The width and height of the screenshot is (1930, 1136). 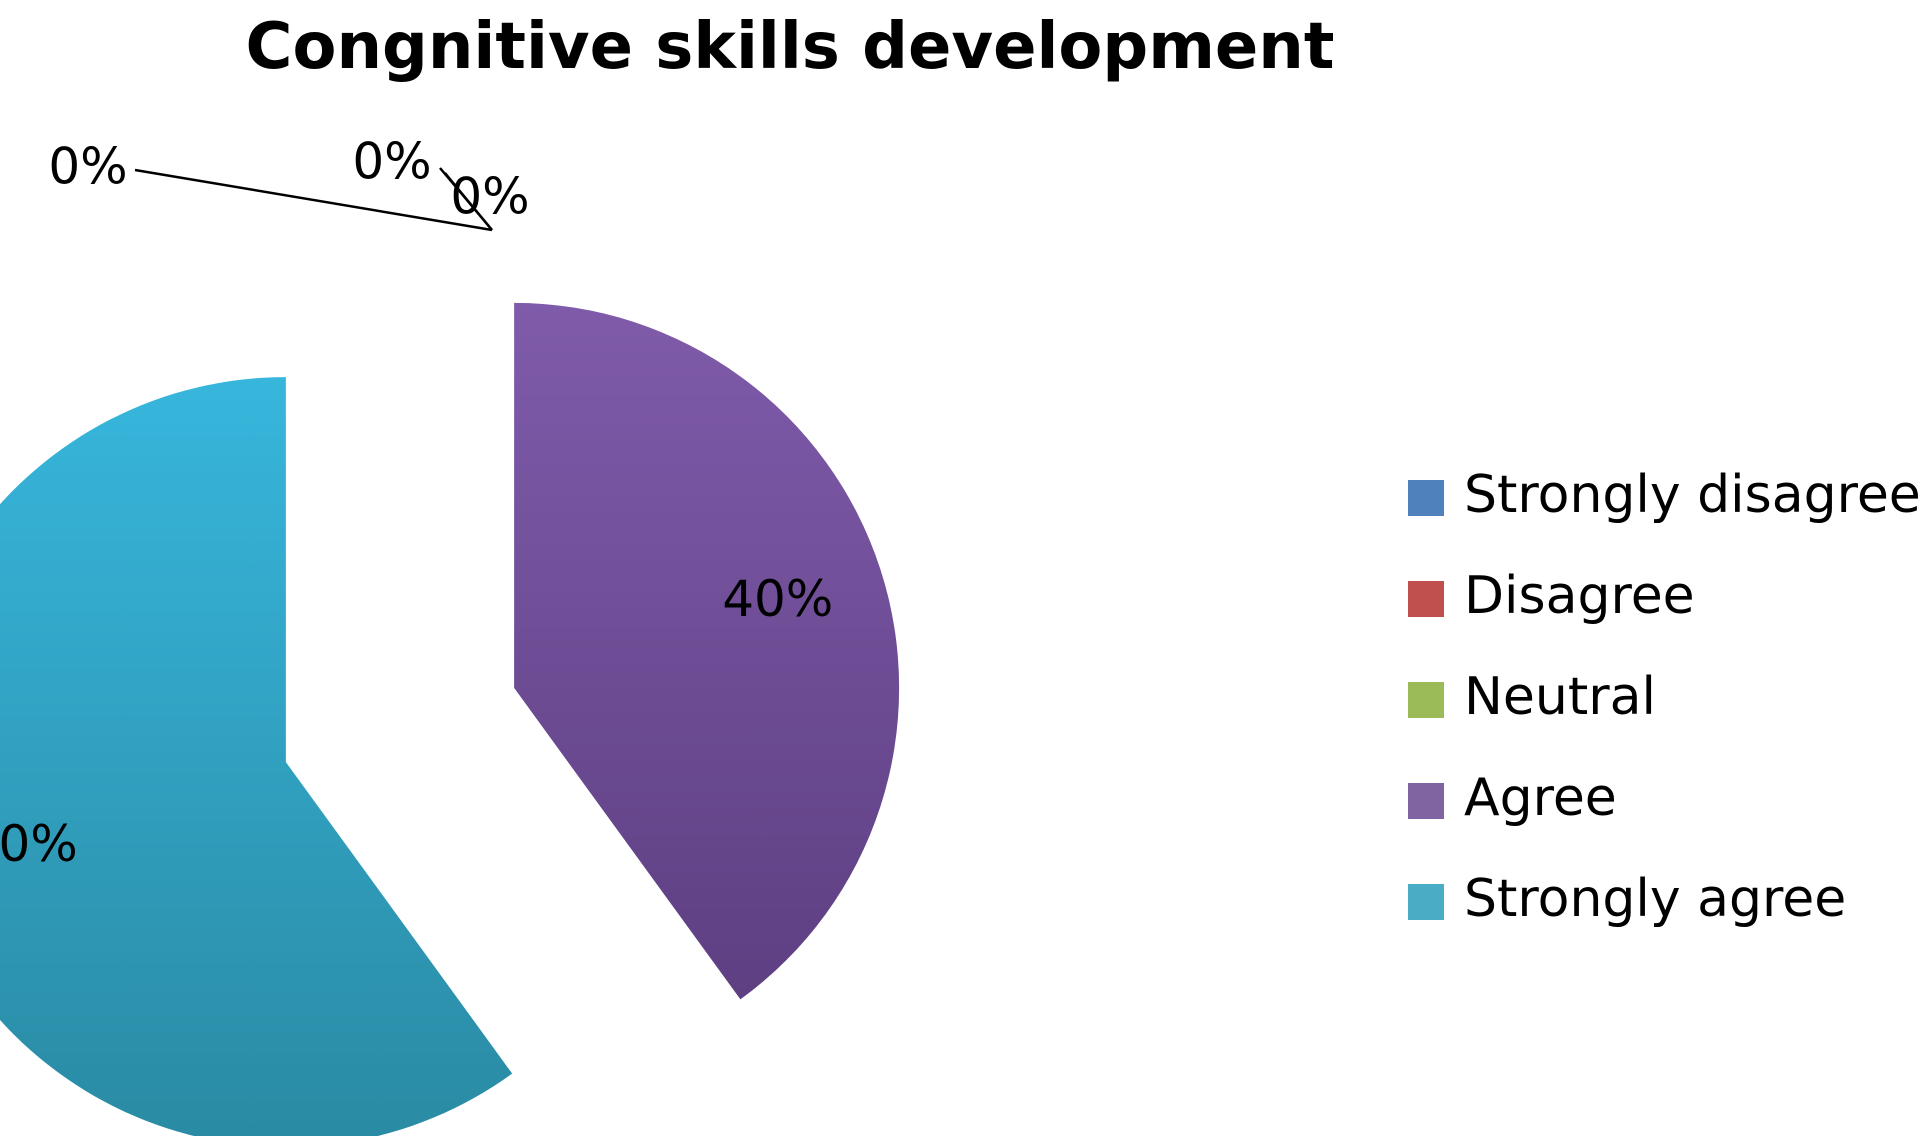 I want to click on data-label-strongly-agree: 60%, so click(x=39, y=844).